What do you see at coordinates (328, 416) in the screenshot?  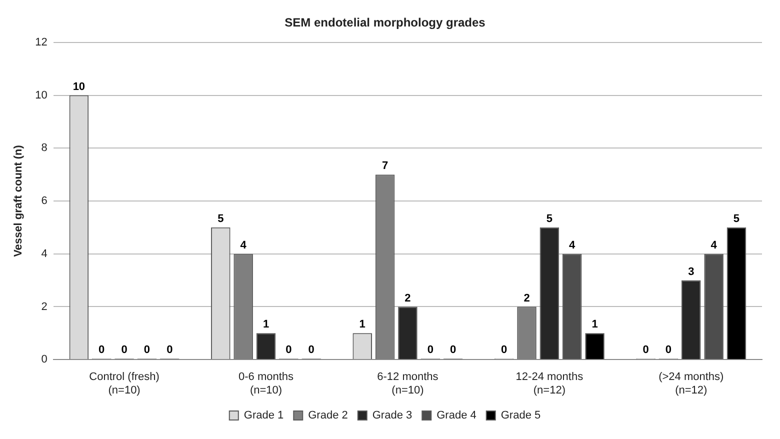 I see `legend-label: Grade 2` at bounding box center [328, 416].